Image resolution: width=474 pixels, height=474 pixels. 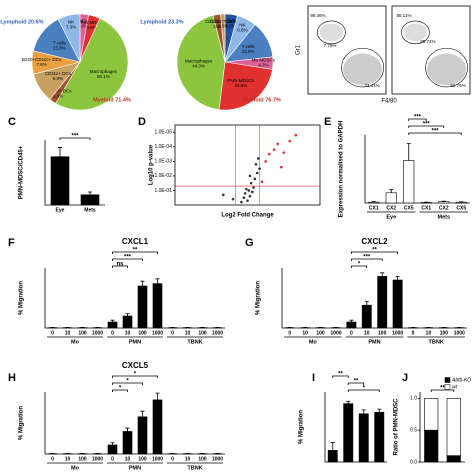 I want to click on group-label: Eye, so click(x=391, y=217).